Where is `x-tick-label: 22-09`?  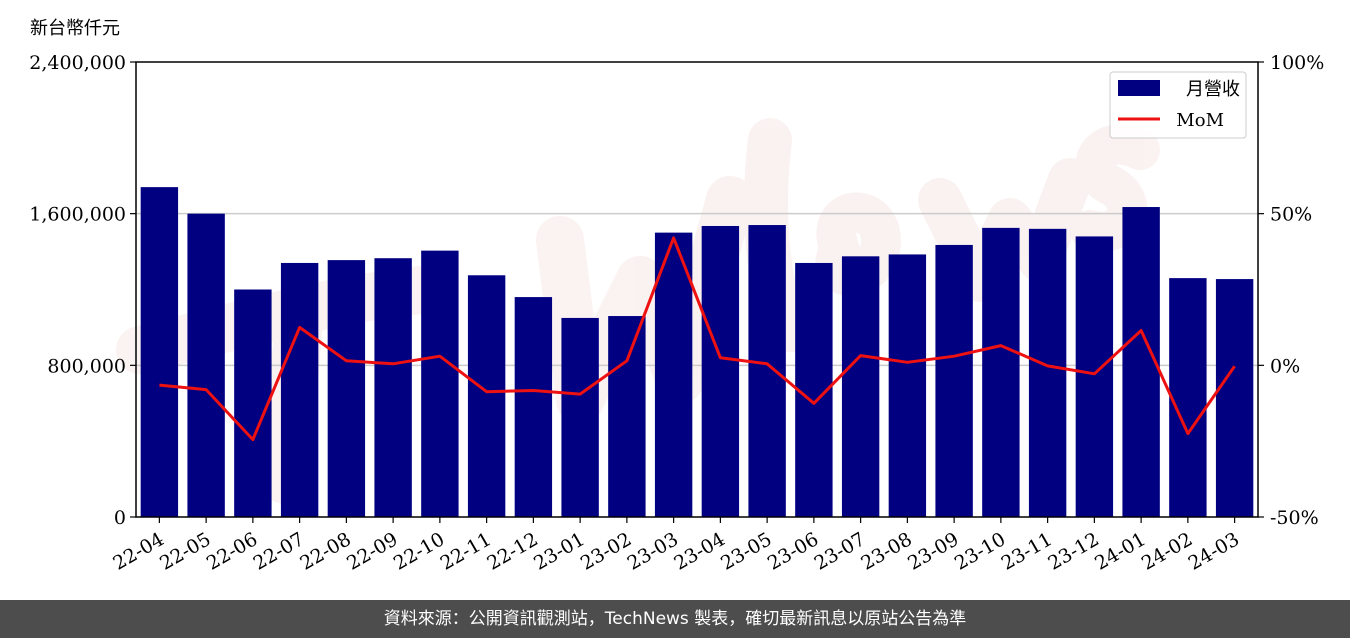
x-tick-label: 22-09 is located at coordinates (372, 551).